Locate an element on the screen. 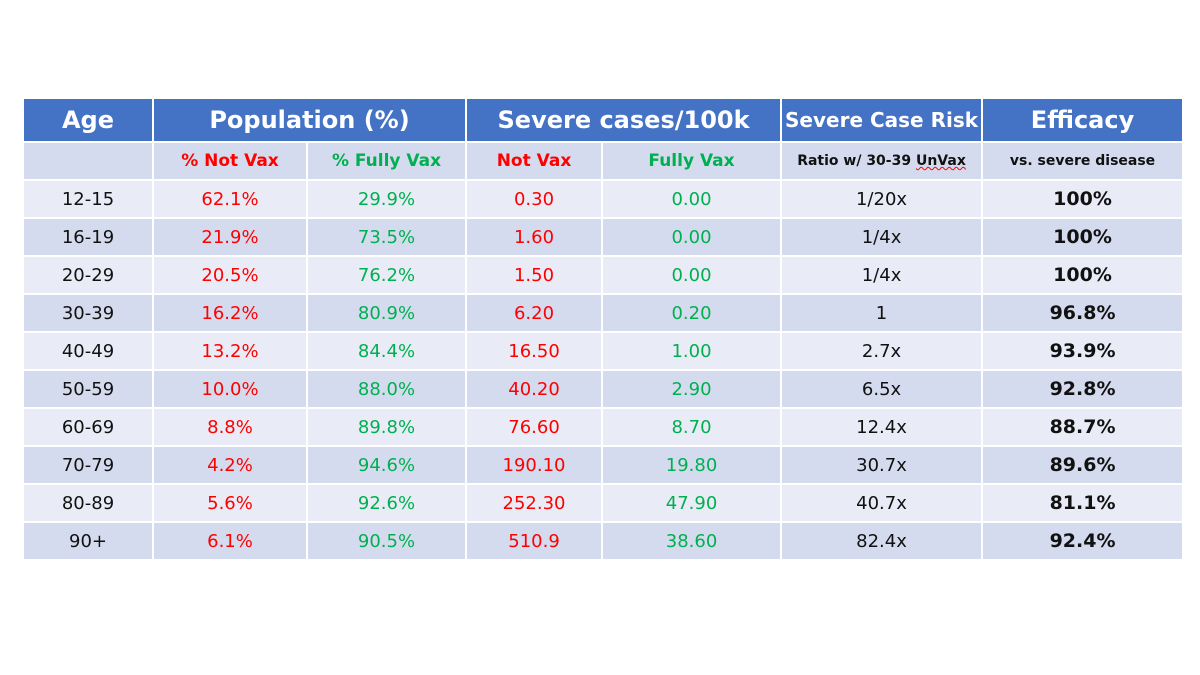  cell-pop-not-vax: 21.9% is located at coordinates (230, 237).